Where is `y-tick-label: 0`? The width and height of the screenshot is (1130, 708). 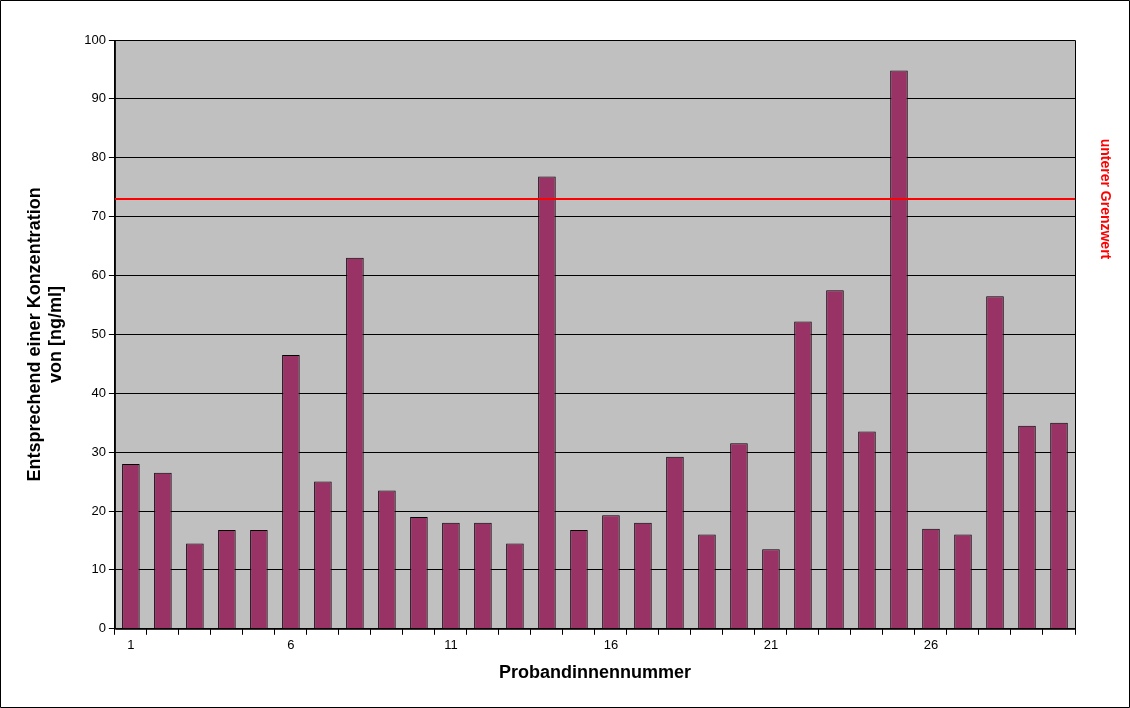
y-tick-label: 0 is located at coordinates (102, 628).